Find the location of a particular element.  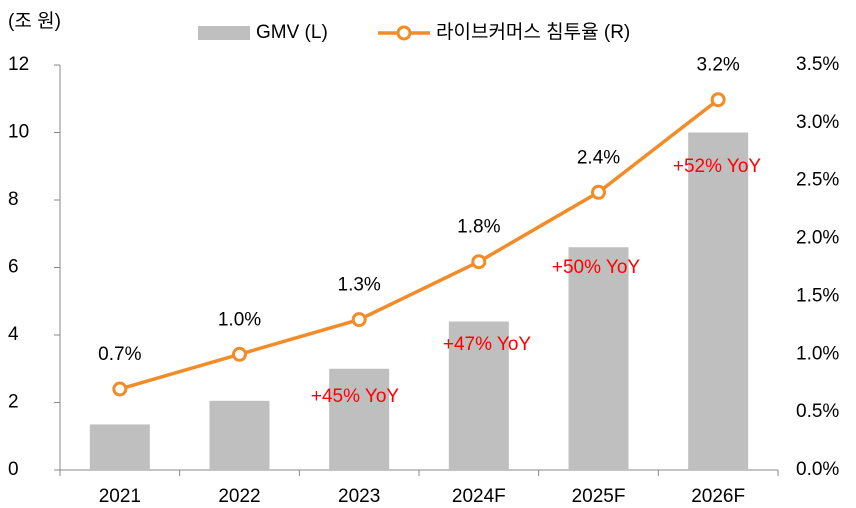

annotation: +45% YoY is located at coordinates (355, 396).